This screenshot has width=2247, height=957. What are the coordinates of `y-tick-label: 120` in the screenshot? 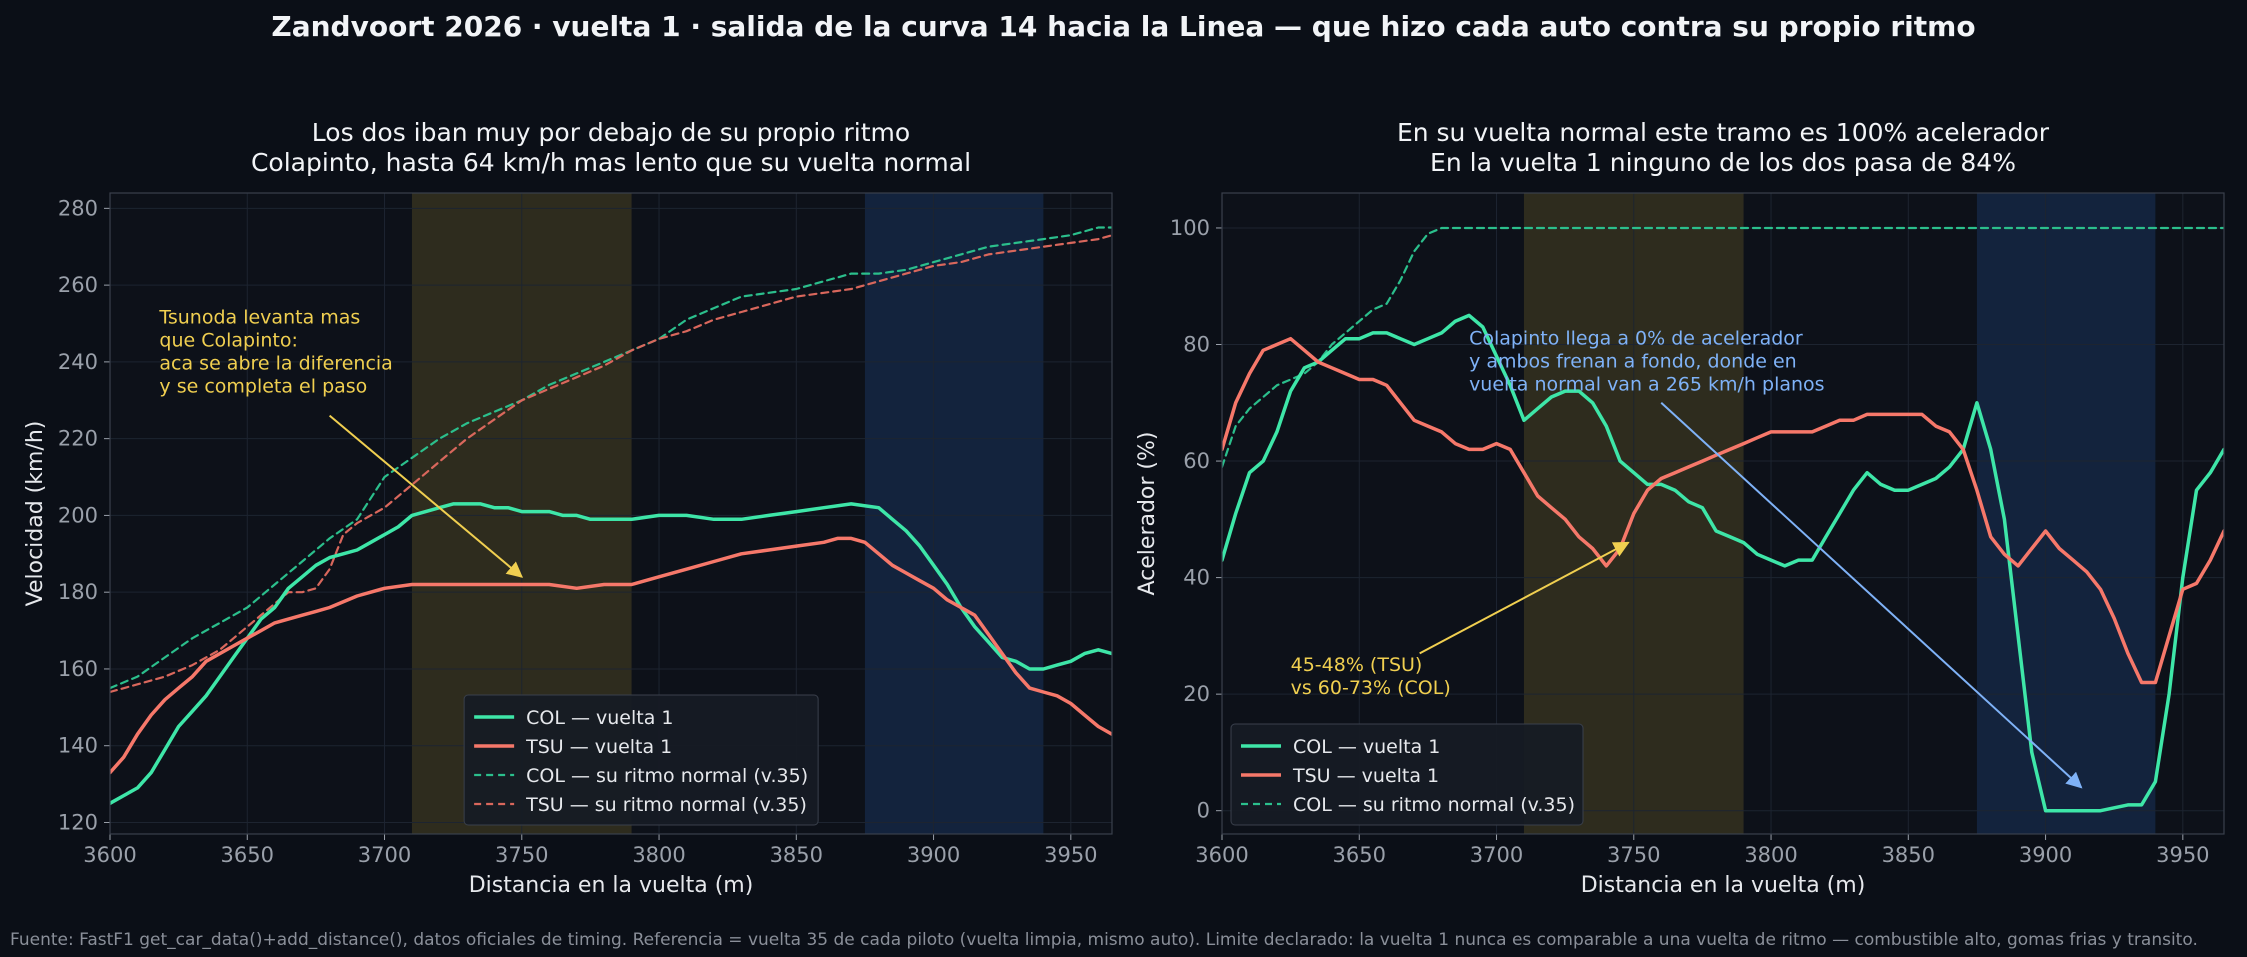 It's located at (78, 822).